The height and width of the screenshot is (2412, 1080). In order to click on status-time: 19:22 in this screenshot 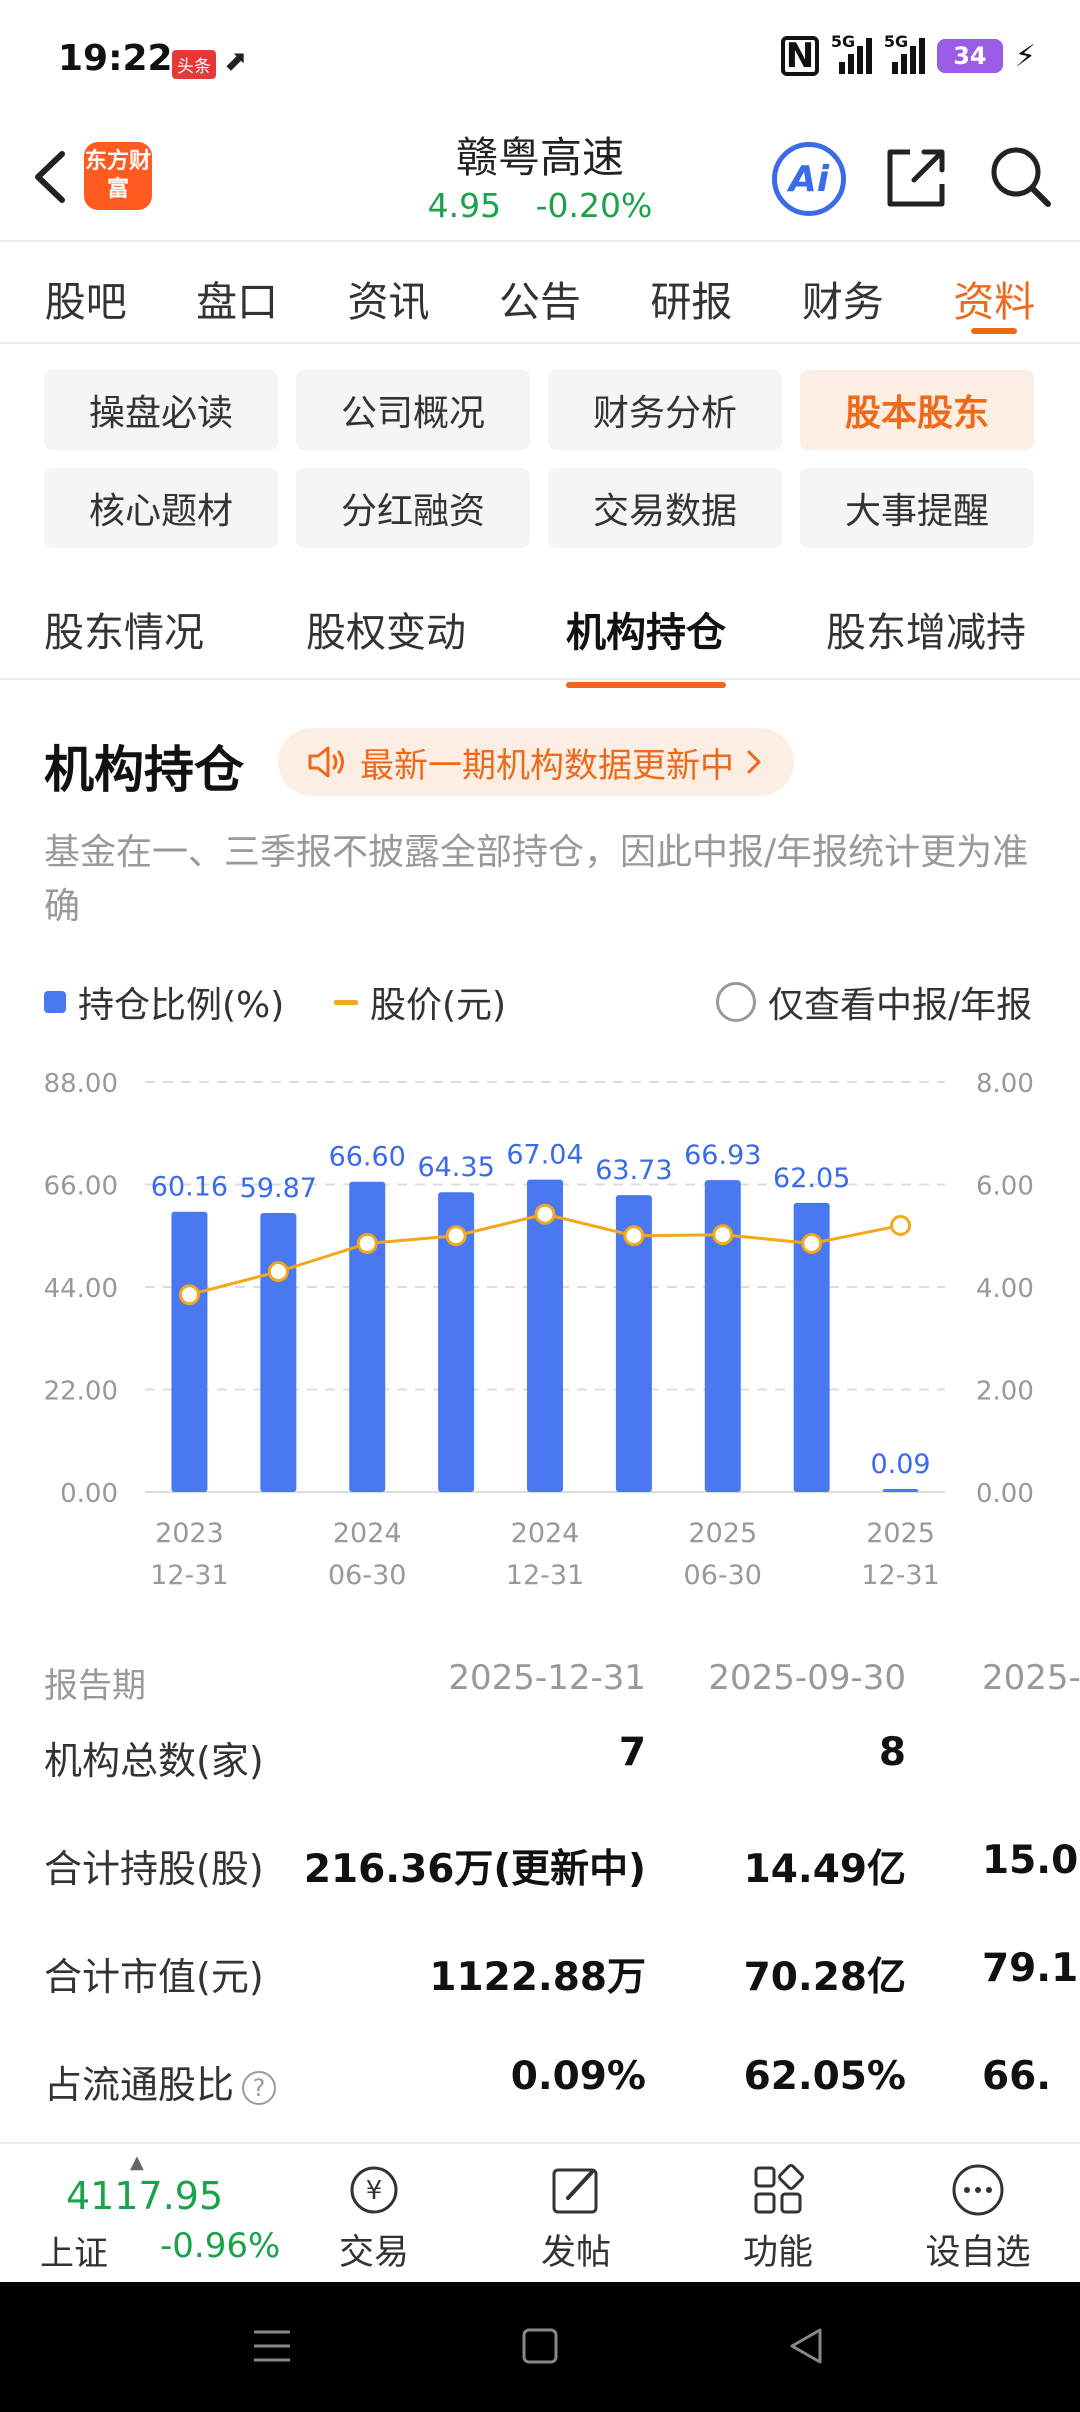, I will do `click(115, 58)`.